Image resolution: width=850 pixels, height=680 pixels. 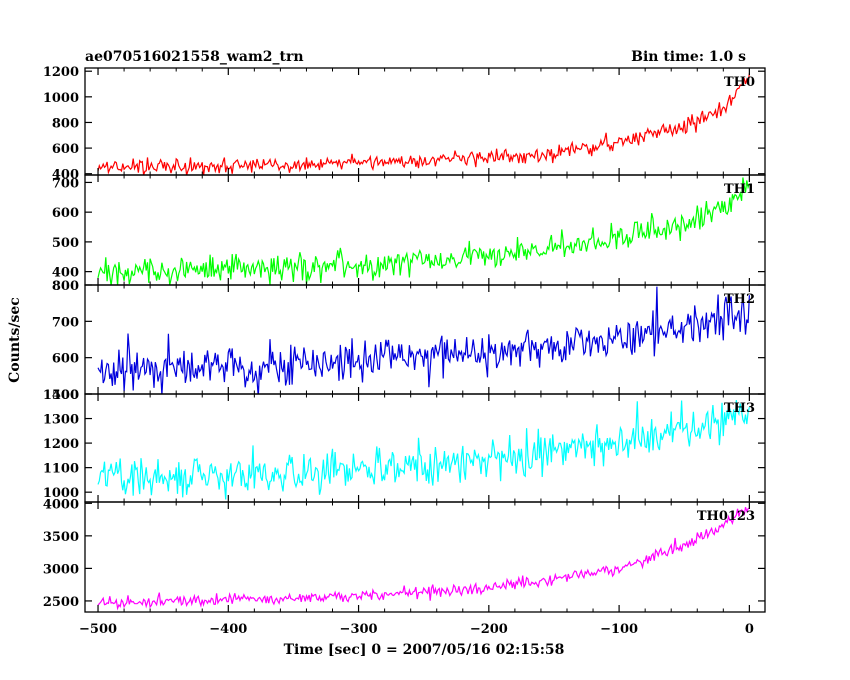 I want to click on panel-label: TH0123, so click(x=726, y=516).